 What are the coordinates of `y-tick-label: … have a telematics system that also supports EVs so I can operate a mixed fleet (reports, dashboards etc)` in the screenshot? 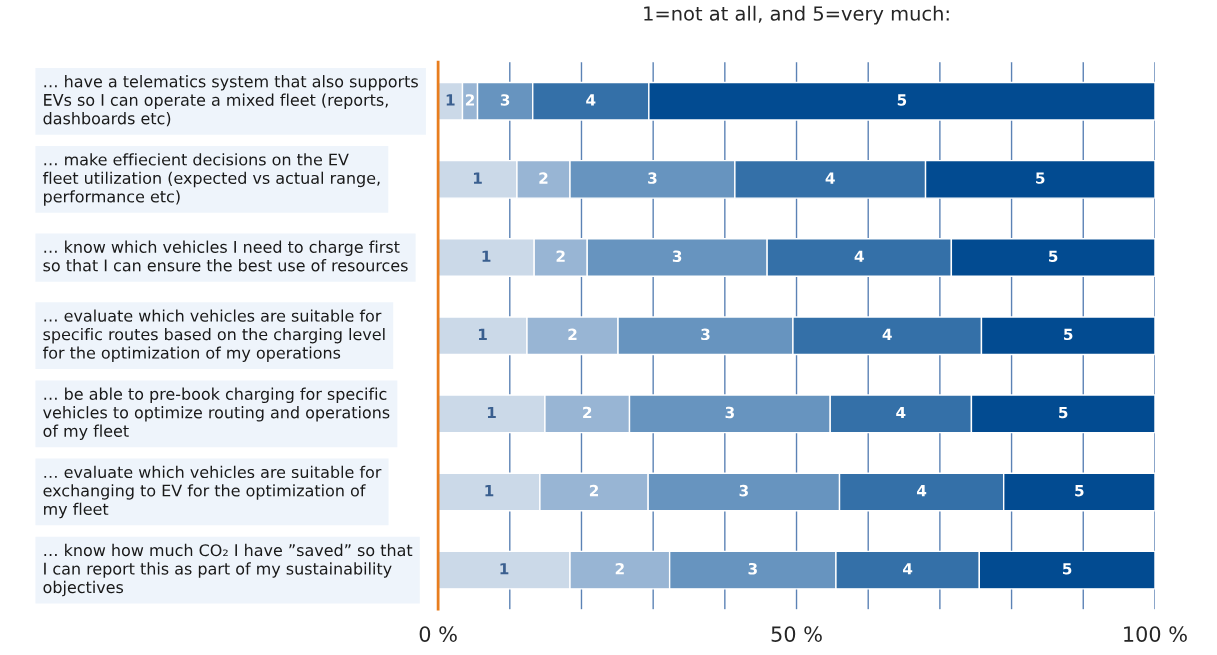 It's located at (230, 101).